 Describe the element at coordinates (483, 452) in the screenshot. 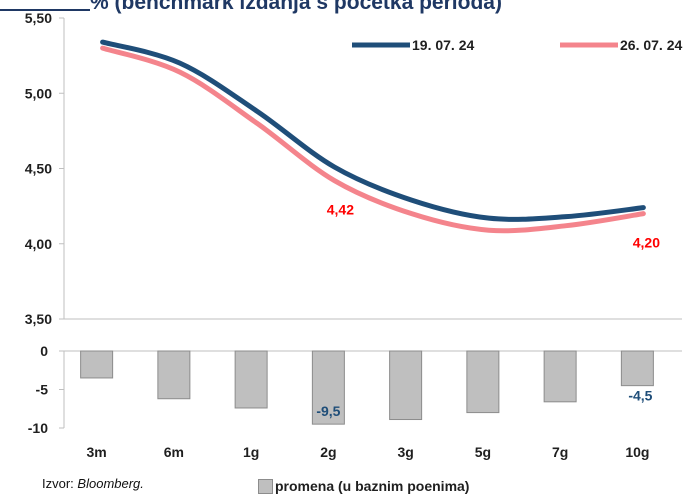

I see `category-label: 5g` at that location.